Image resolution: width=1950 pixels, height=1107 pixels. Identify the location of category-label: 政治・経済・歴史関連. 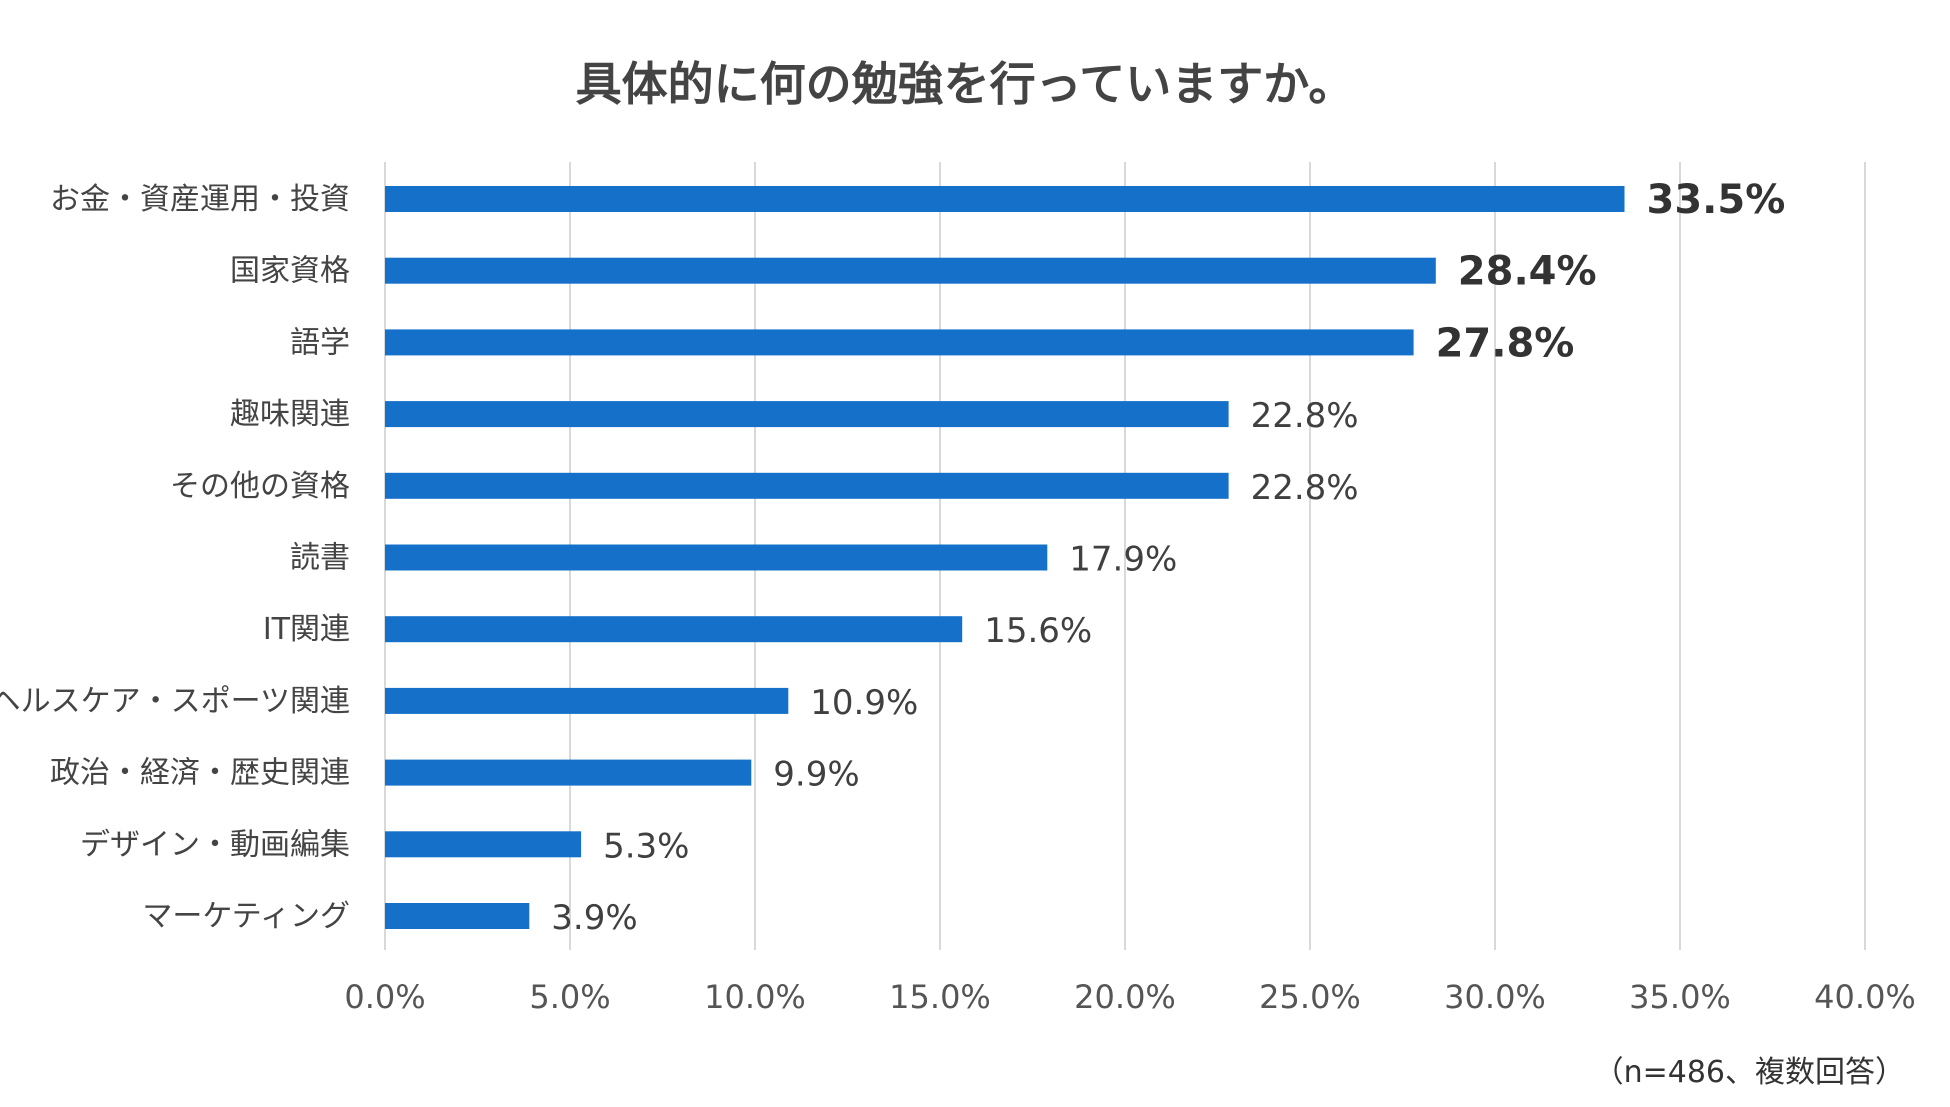
(200, 773).